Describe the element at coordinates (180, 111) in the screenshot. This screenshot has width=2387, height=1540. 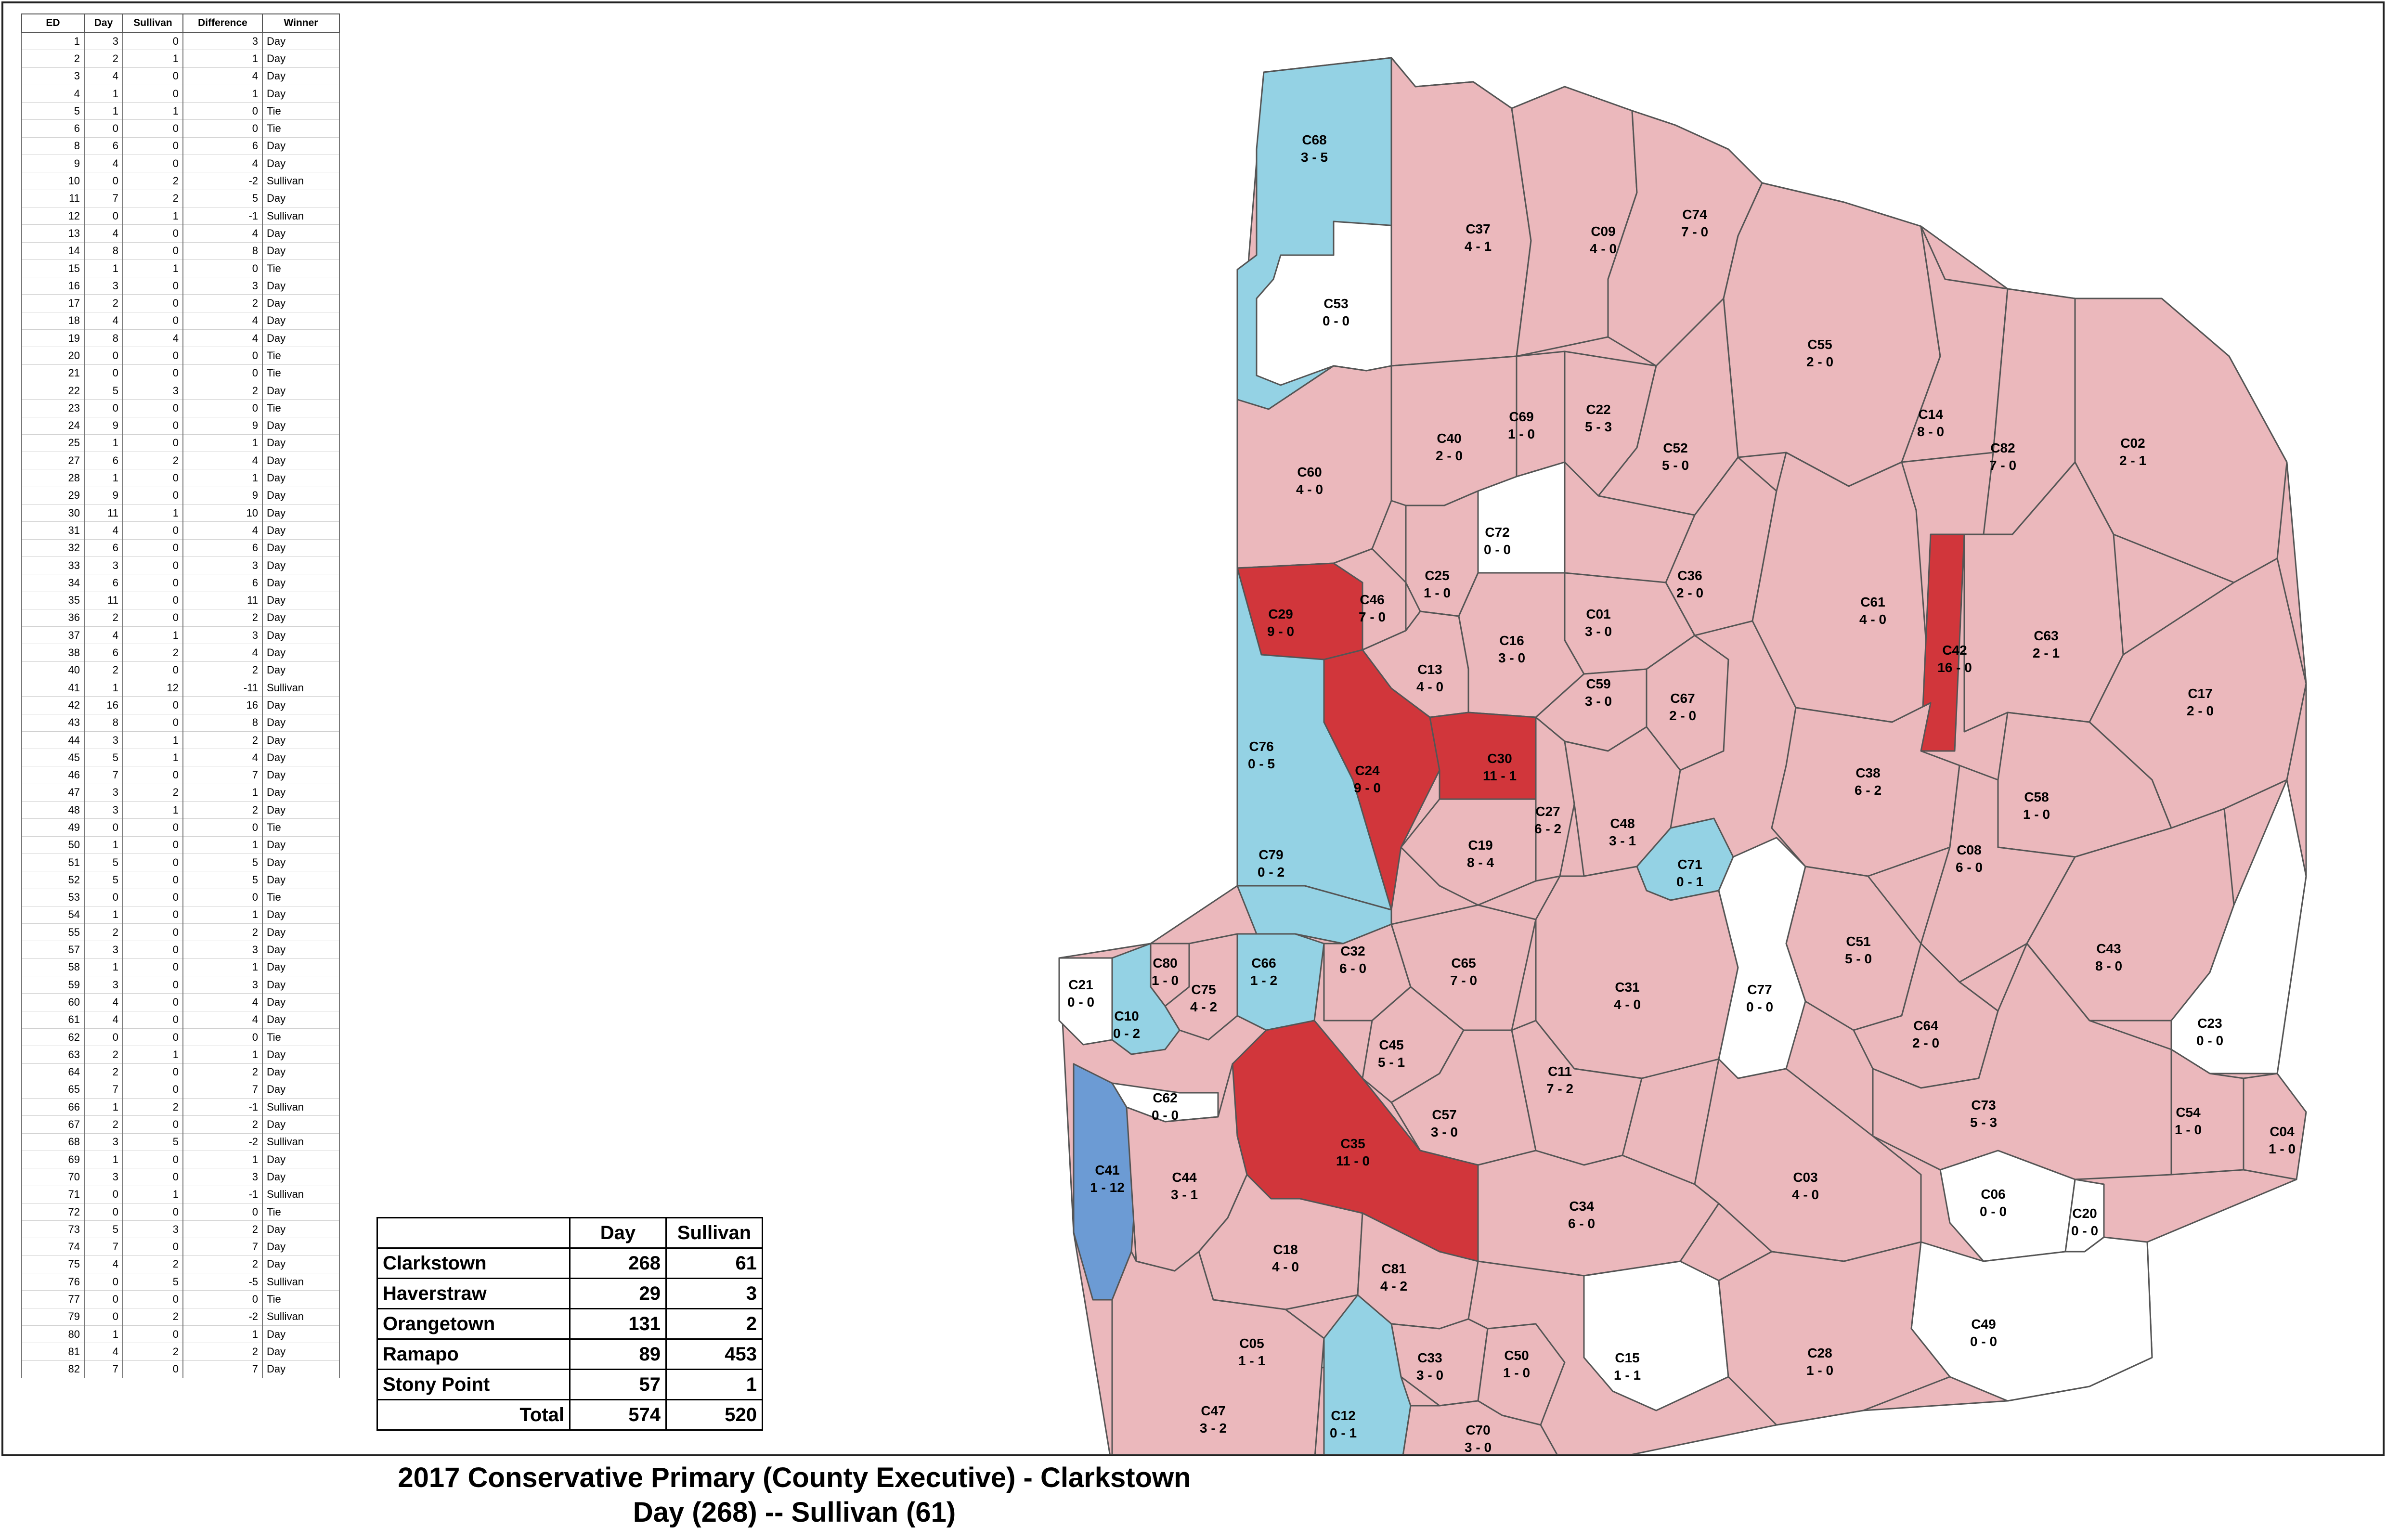
I see `ed-table-row: 5 1 1 0 Tie` at that location.